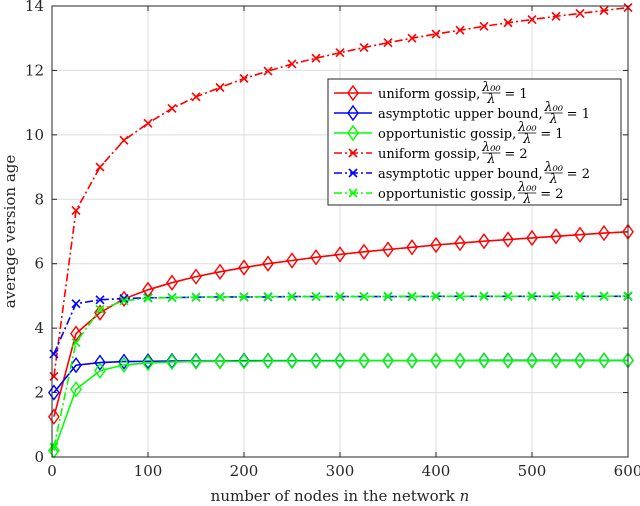 The image size is (640, 506). I want to click on x-tick-label: 500, so click(532, 471).